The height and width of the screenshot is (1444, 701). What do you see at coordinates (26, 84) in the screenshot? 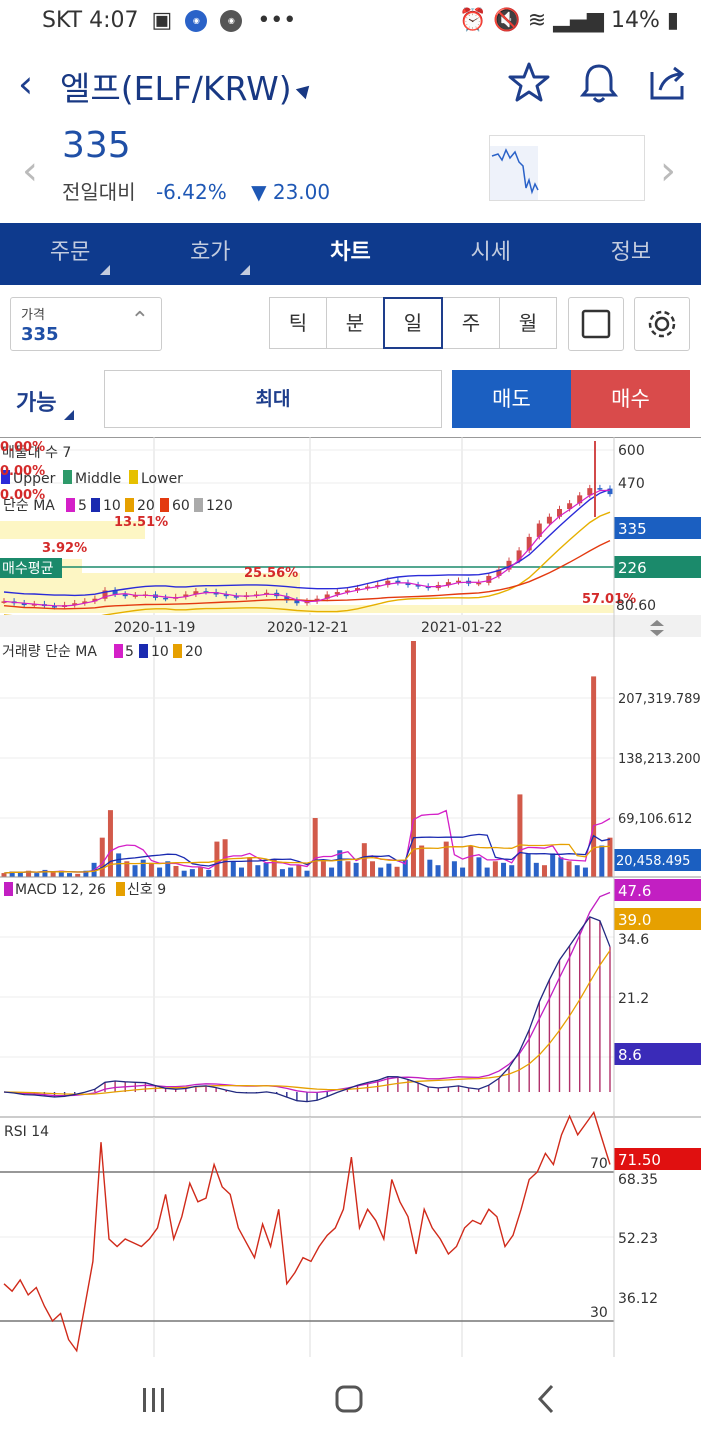
I see `back-arrow-icon: ‹` at bounding box center [26, 84].